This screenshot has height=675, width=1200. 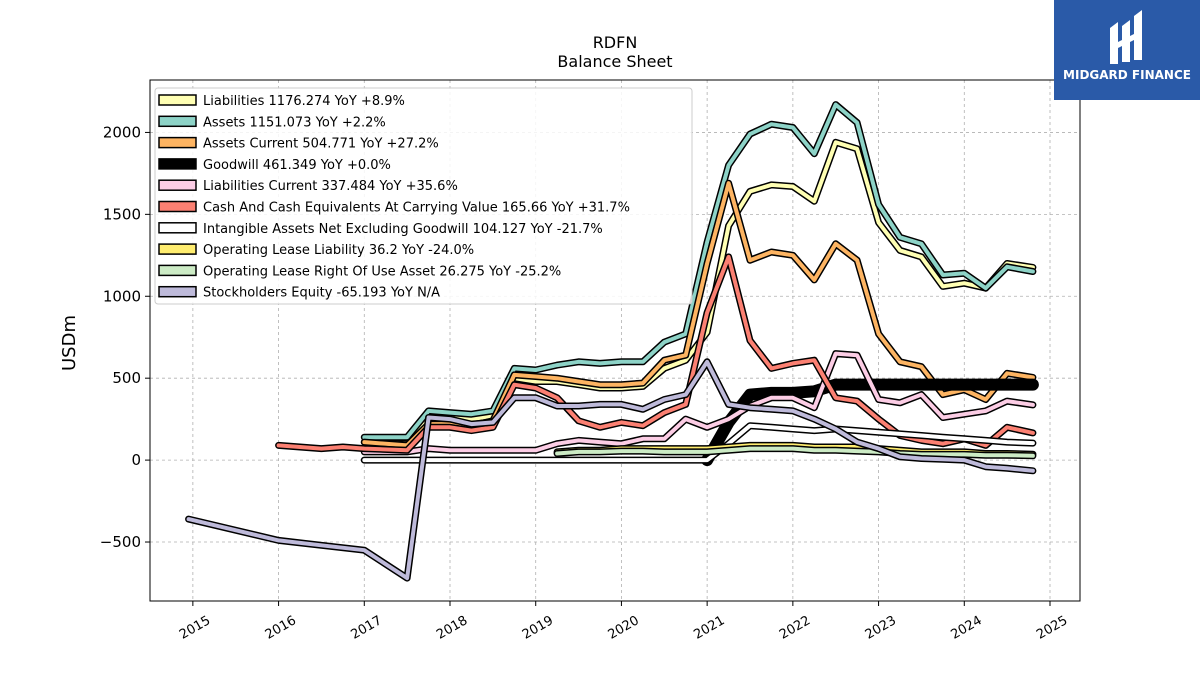 I want to click on legend-label: Liabilities Current 337.484 YoY +35.6%, so click(x=330, y=186).